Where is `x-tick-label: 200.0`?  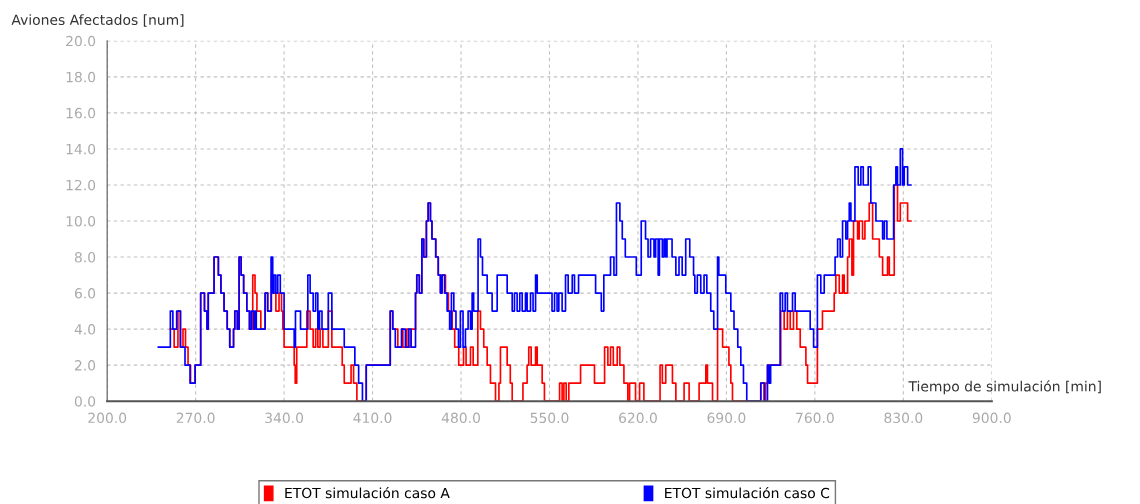 x-tick-label: 200.0 is located at coordinates (107, 418).